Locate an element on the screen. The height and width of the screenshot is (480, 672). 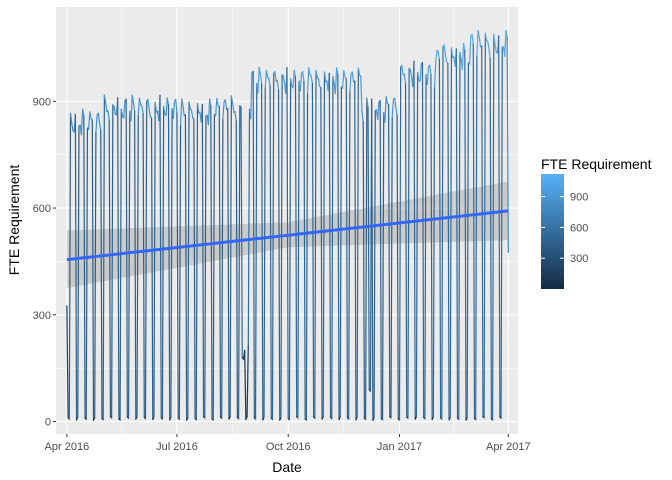
legend-break-label: 900 is located at coordinates (579, 198).